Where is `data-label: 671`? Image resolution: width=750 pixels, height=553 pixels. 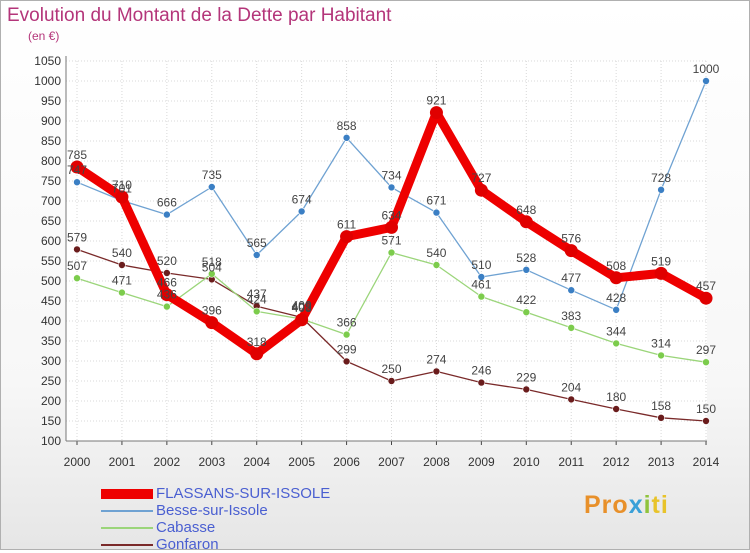 data-label: 671 is located at coordinates (436, 201).